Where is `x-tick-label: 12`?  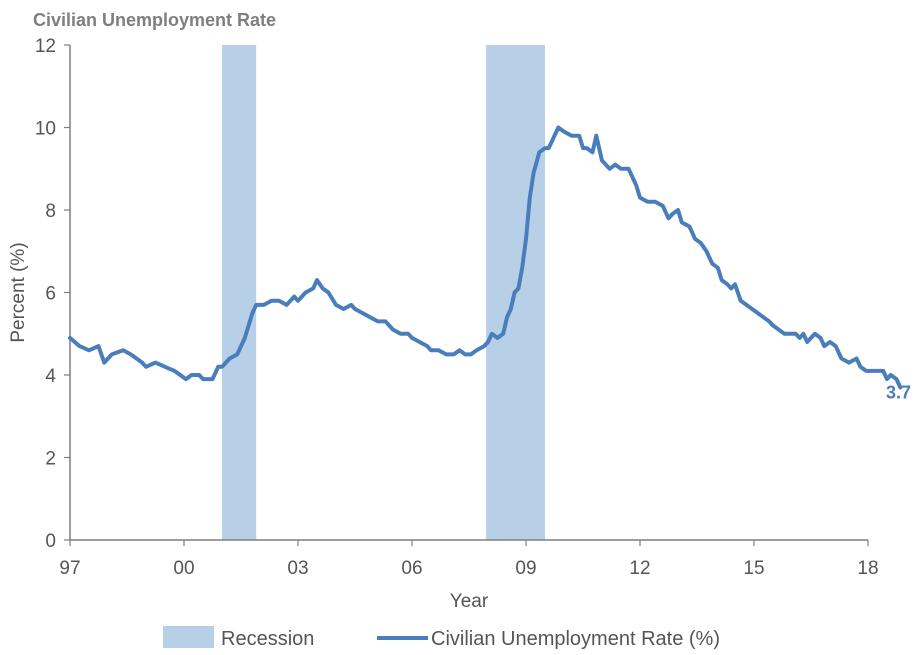 x-tick-label: 12 is located at coordinates (639, 568).